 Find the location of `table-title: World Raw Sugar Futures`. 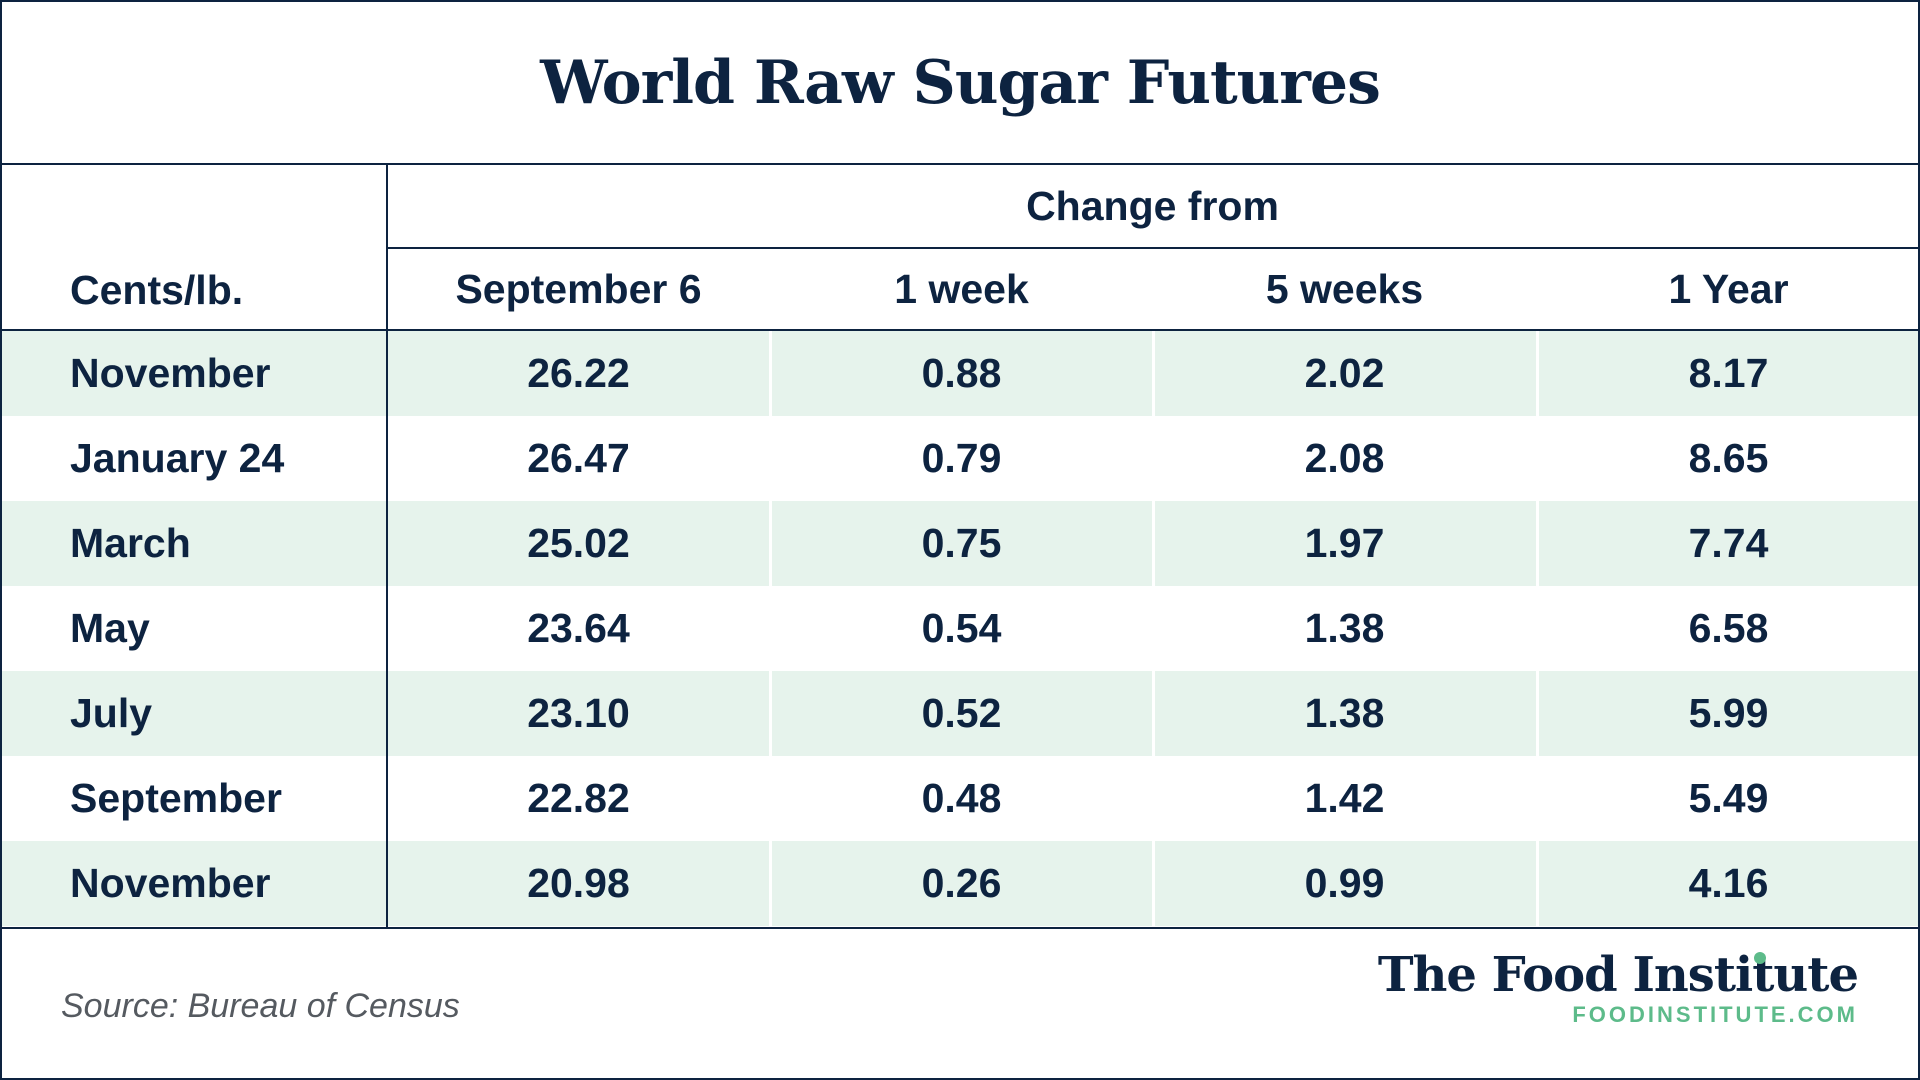

table-title: World Raw Sugar Futures is located at coordinates (960, 82).